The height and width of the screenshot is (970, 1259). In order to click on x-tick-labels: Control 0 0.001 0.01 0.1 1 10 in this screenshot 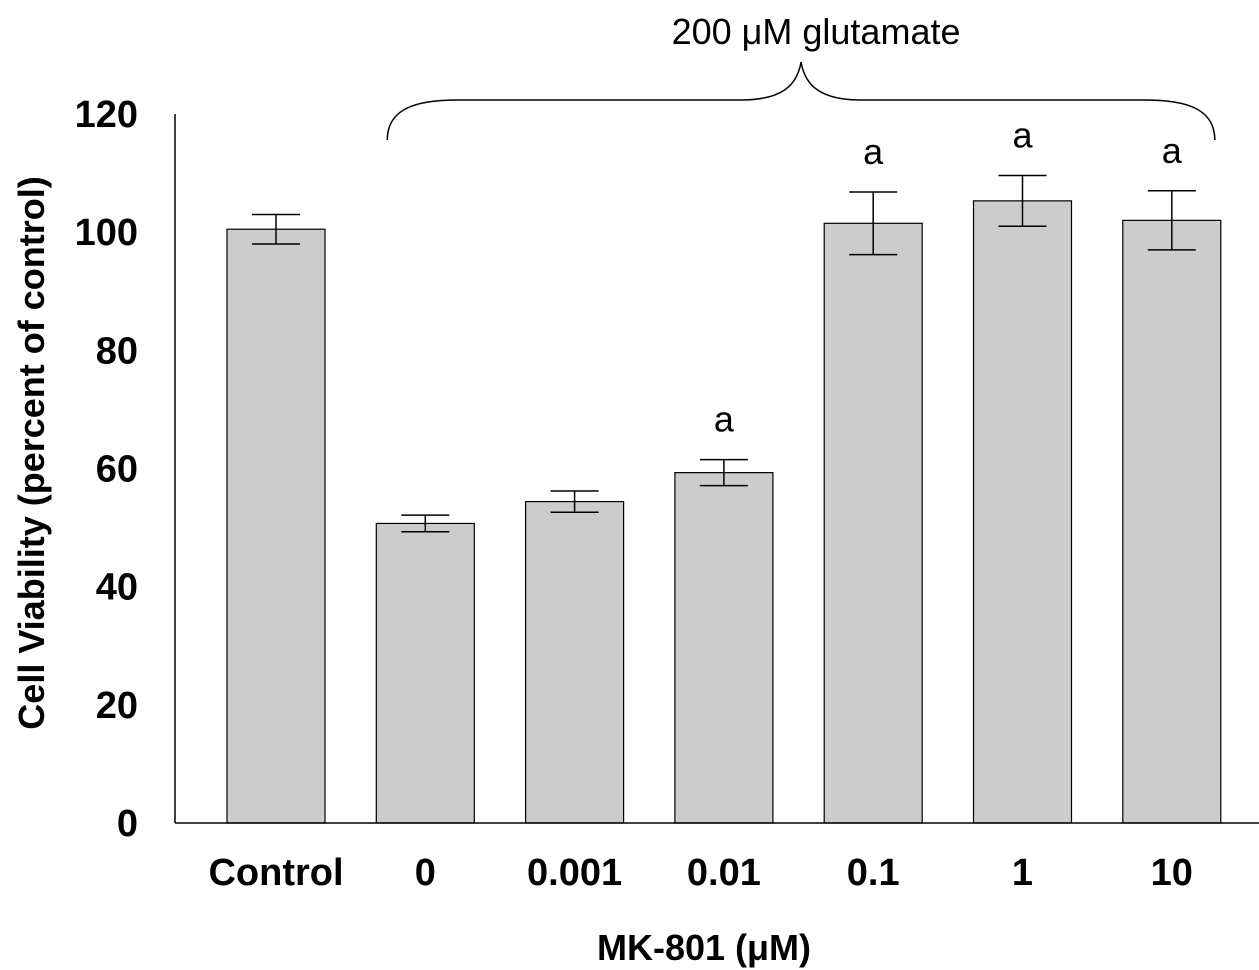, I will do `click(700, 873)`.